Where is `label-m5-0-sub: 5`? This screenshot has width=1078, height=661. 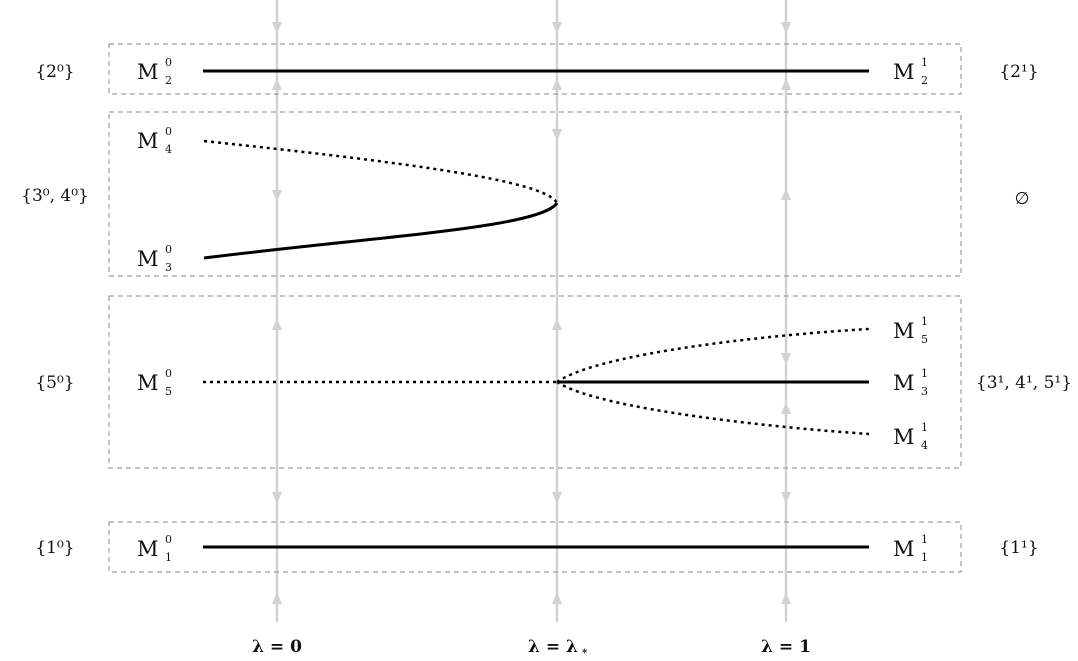 label-m5-0-sub: 5 is located at coordinates (168, 391).